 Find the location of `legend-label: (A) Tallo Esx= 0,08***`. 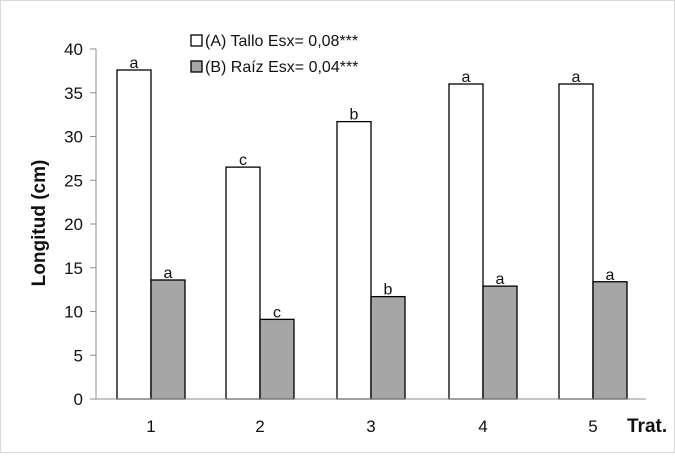

legend-label: (A) Tallo Esx= 0,08*** is located at coordinates (281, 41).